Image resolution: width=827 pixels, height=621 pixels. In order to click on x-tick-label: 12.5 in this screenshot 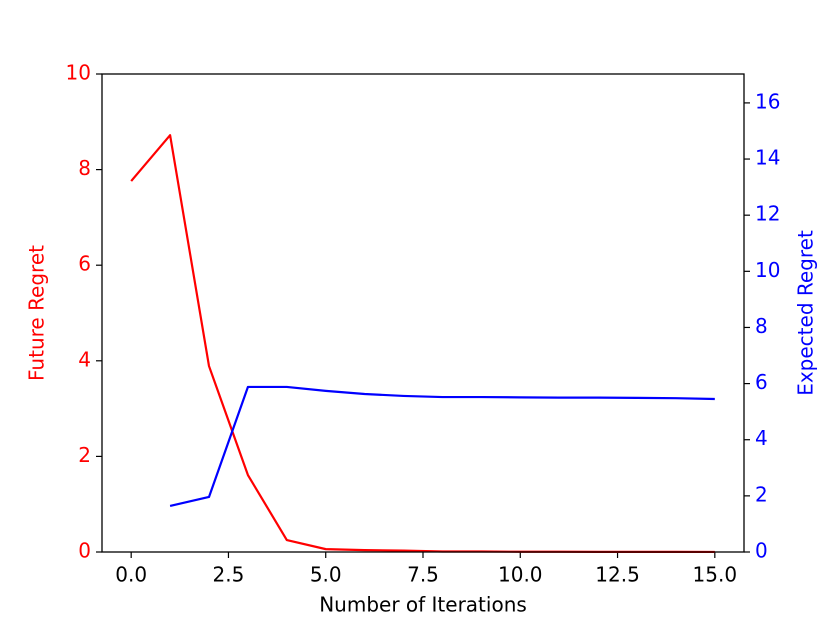, I will do `click(617, 575)`.